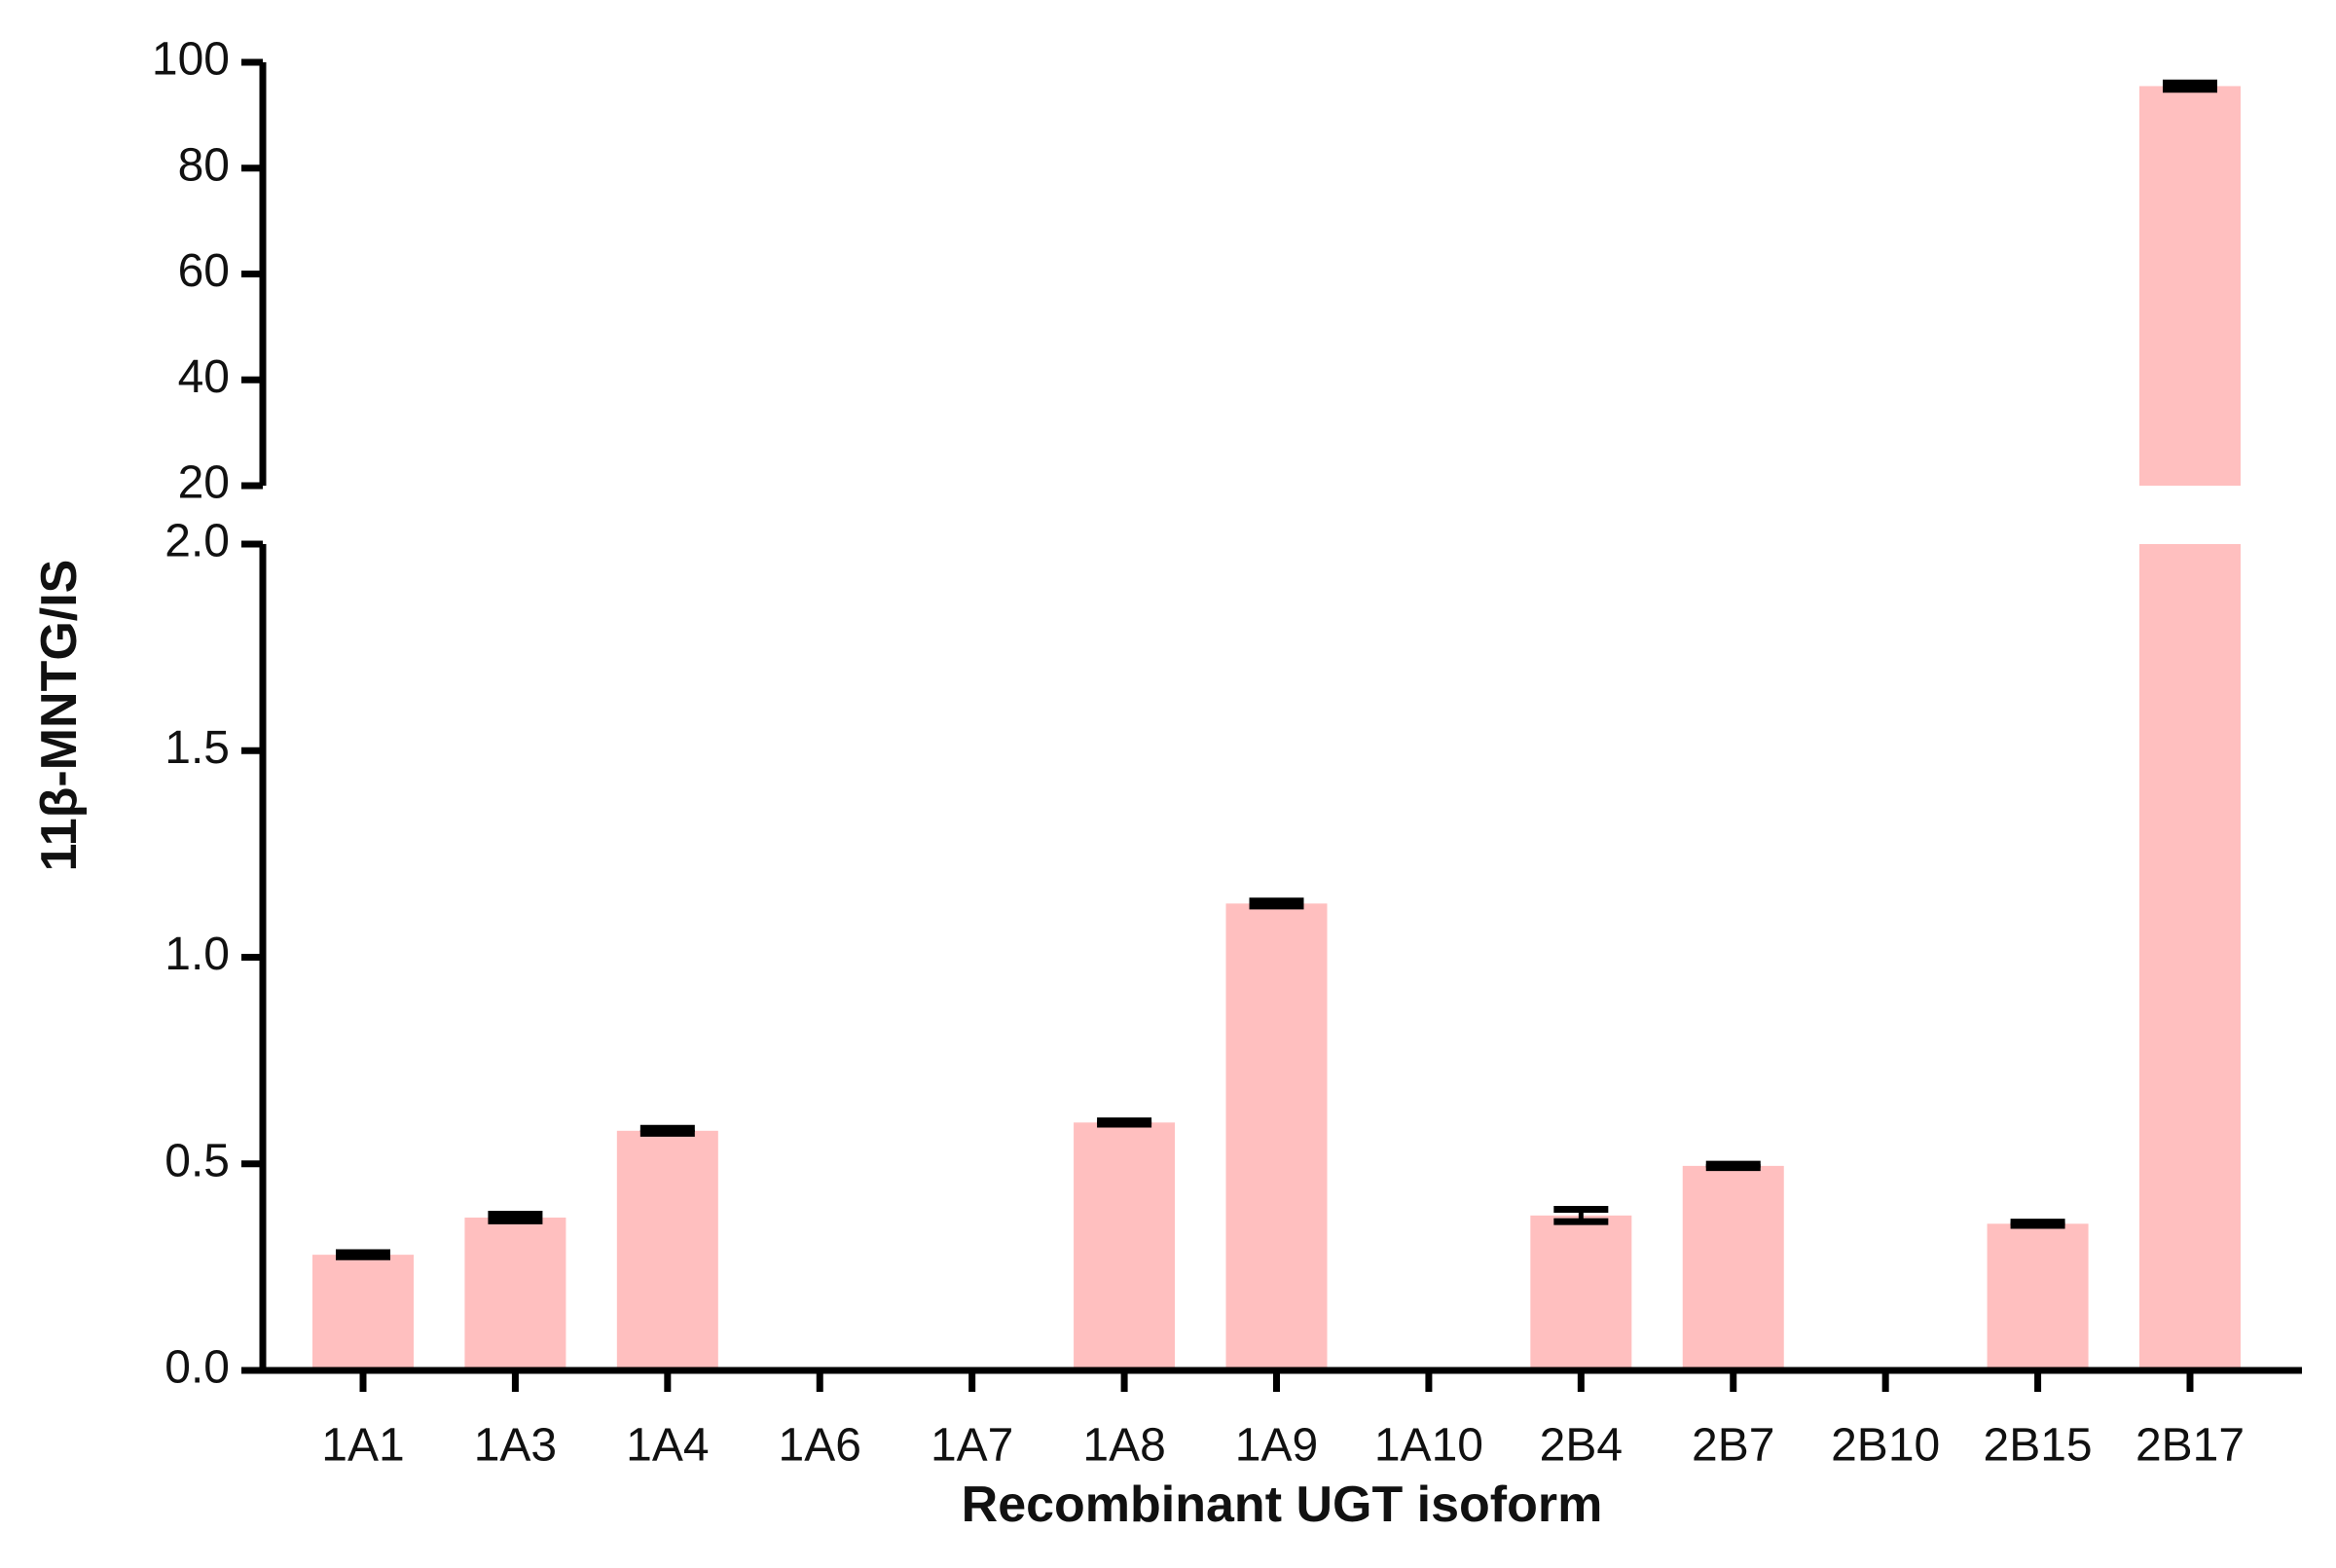 This screenshot has width=2336, height=1568. I want to click on y-tick-label: 80, so click(204, 165).